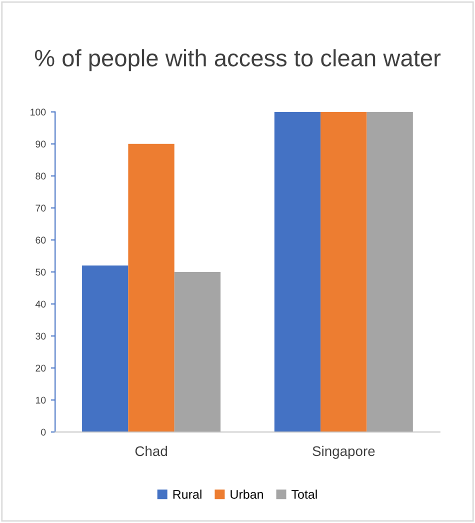  What do you see at coordinates (41, 176) in the screenshot?
I see `y-tick-label: 80` at bounding box center [41, 176].